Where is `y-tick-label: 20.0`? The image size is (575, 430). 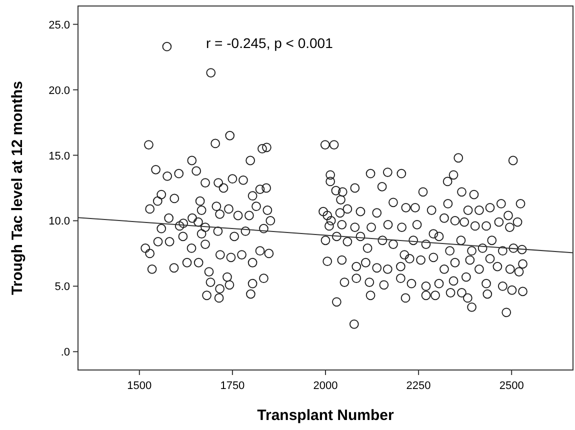 y-tick-label: 20.0 is located at coordinates (59, 90).